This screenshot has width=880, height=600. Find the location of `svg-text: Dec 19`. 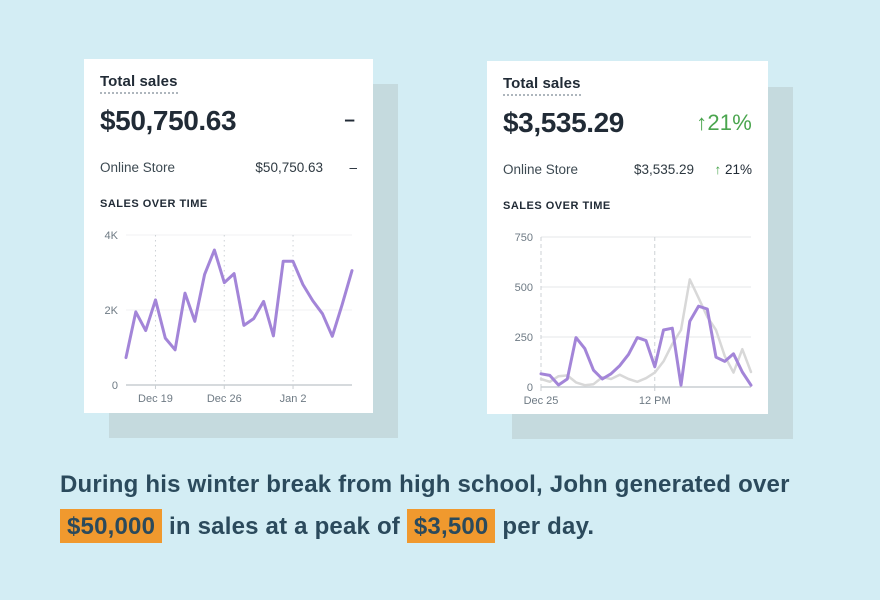

svg-text: Dec 19 is located at coordinates (155, 399).